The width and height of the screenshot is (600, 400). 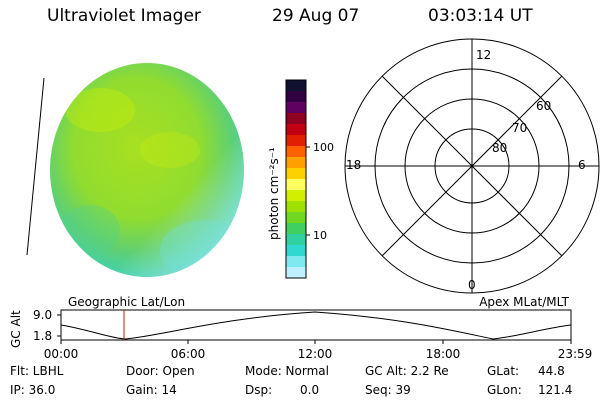 I want to click on ip-value: IP: 36.0, so click(x=33, y=390).